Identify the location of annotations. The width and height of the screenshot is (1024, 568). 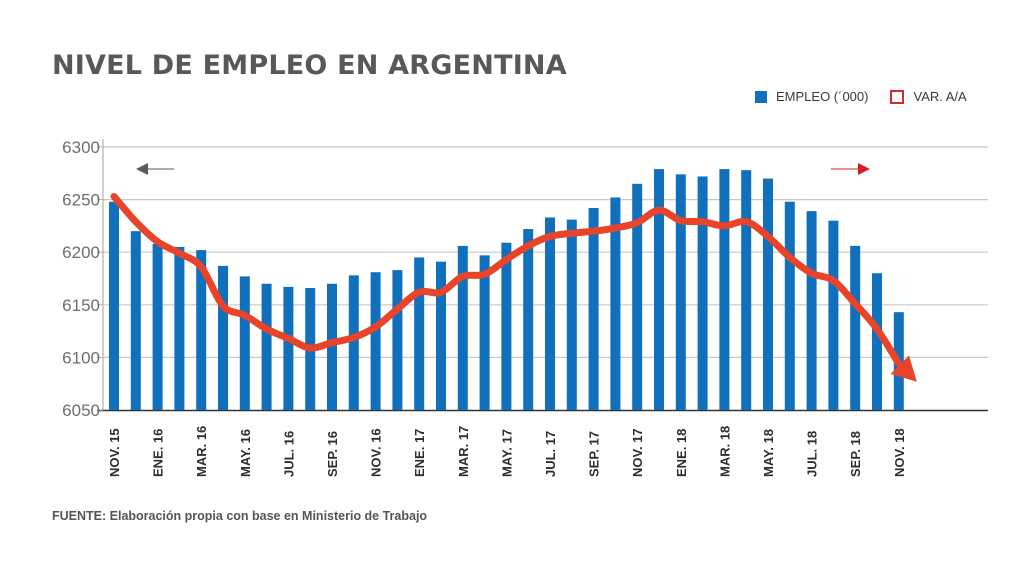
(503, 169).